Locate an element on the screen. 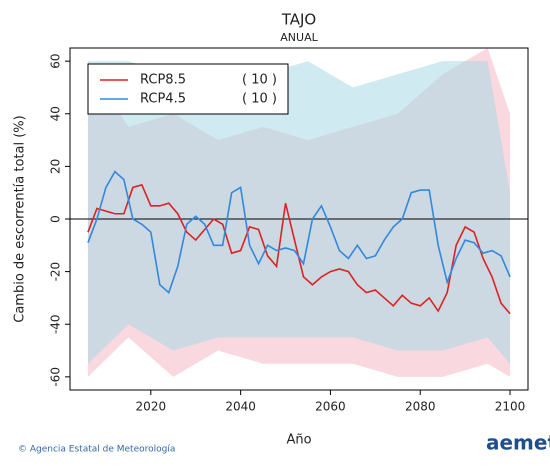 The height and width of the screenshot is (466, 550). legend-label: RCP8.5 is located at coordinates (163, 80).